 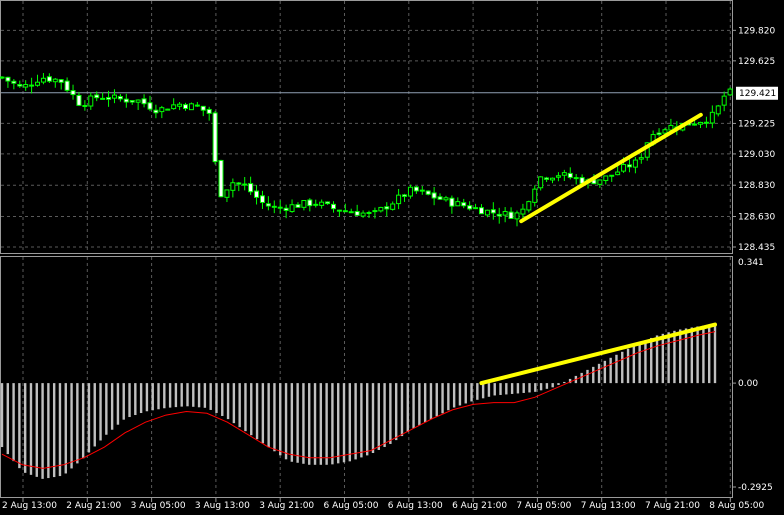 I want to click on indicator-tick-label: 0.341, so click(x=751, y=263).